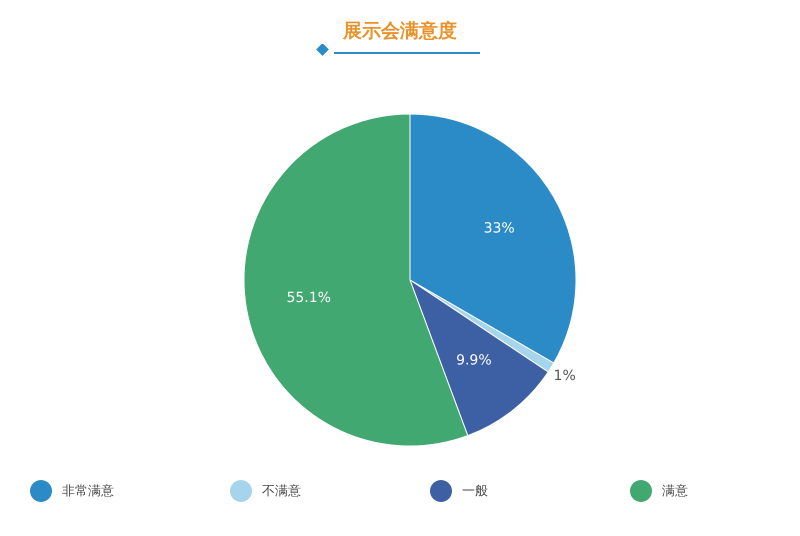 The height and width of the screenshot is (536, 800). Describe the element at coordinates (675, 491) in the screenshot. I see `legend-label: 满意` at that location.